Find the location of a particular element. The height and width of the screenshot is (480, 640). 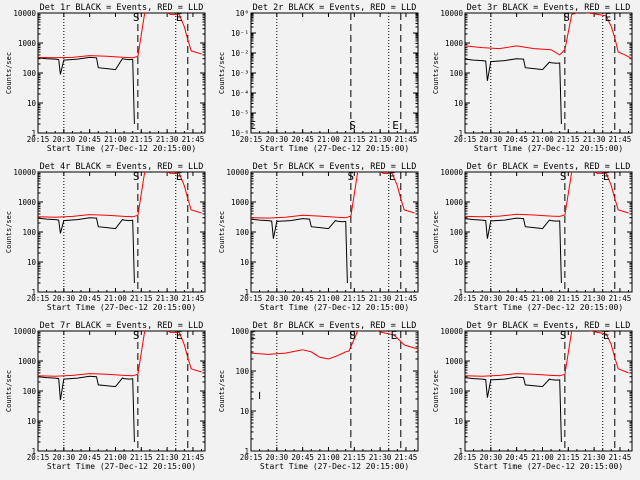

panel-title: Det 8r BLACK = Events, RED = LLD is located at coordinates (335, 326).